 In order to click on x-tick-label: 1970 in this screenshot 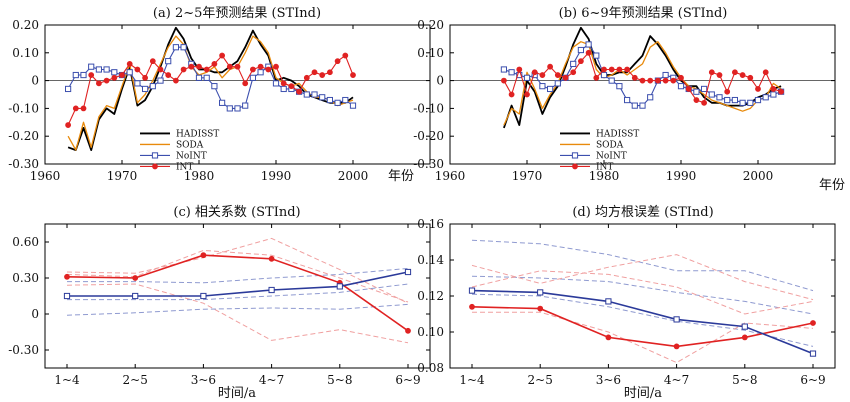, I will do `click(122, 176)`.